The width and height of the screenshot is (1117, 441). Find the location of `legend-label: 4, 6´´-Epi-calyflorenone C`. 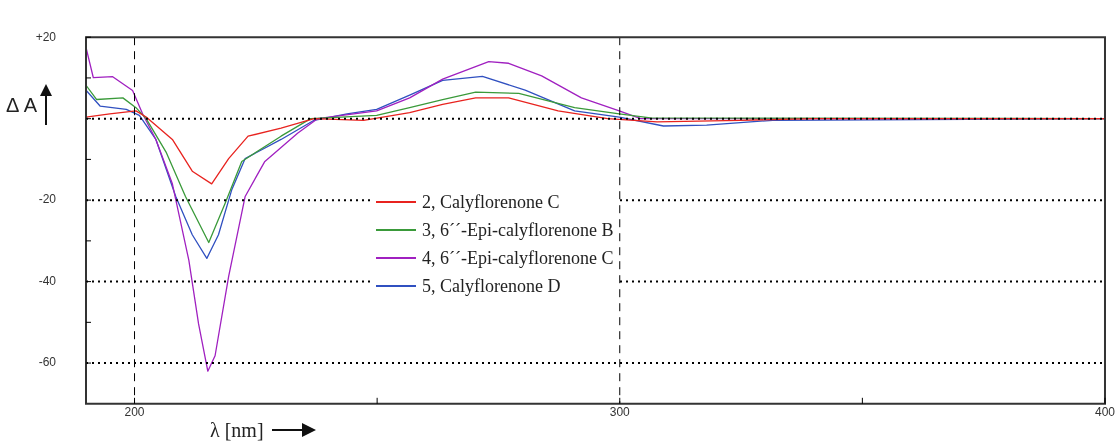

legend-label: 4, 6´´-Epi-calyflorenone C is located at coordinates (518, 258).